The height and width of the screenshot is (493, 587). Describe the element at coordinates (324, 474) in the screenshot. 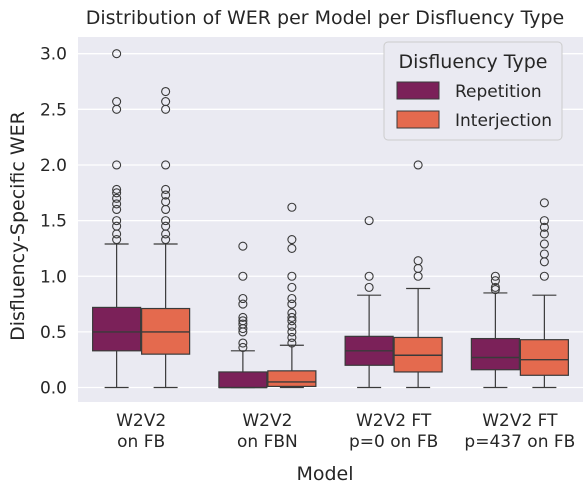

I see `x-axis-label: Model` at that location.